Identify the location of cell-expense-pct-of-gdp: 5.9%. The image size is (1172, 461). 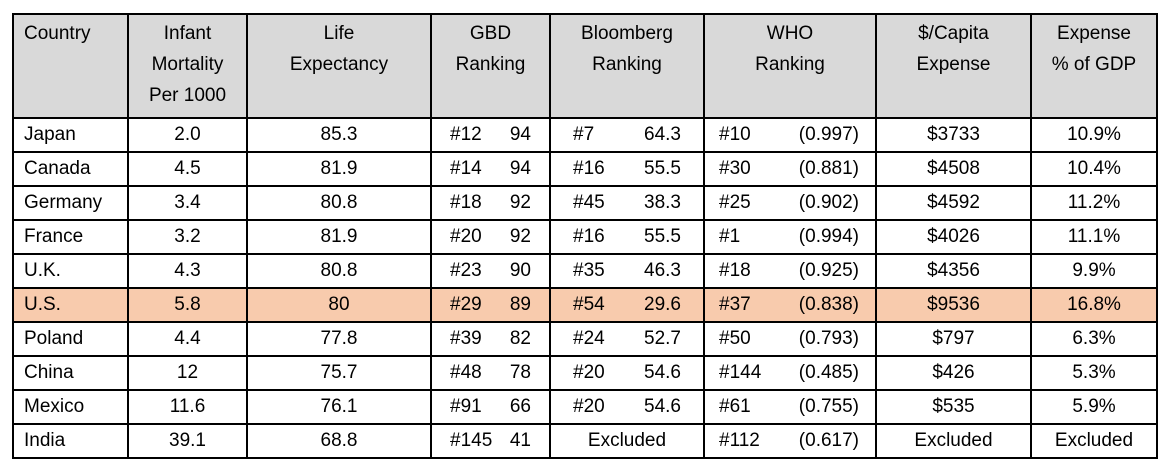
(1094, 407).